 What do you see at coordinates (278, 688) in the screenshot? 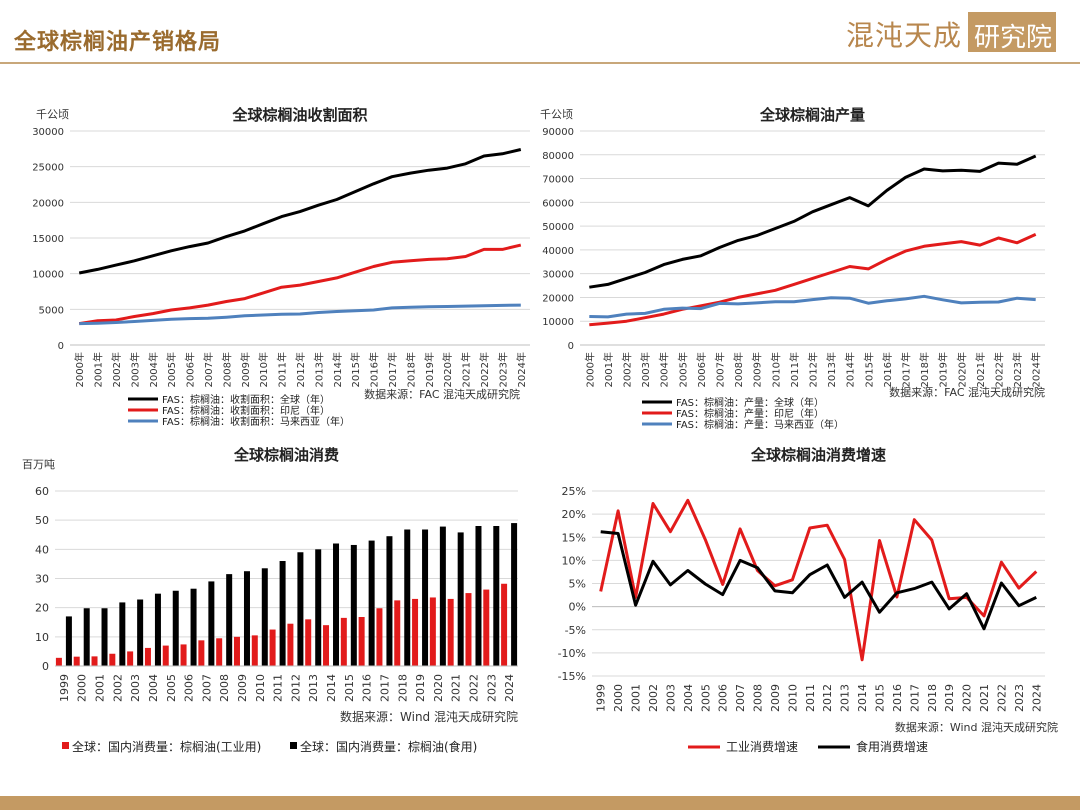
I see `x-tick-label: 2011` at bounding box center [278, 688].